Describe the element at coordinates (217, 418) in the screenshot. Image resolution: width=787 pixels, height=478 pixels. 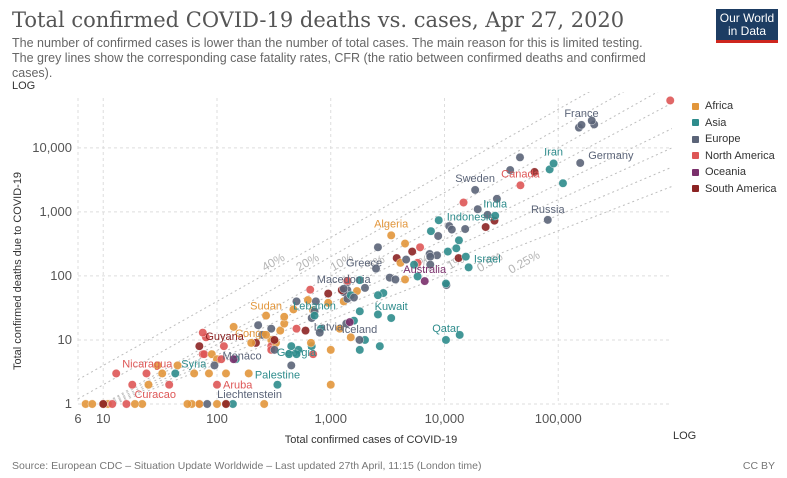
I see `x-tick-label: 100` at that location.